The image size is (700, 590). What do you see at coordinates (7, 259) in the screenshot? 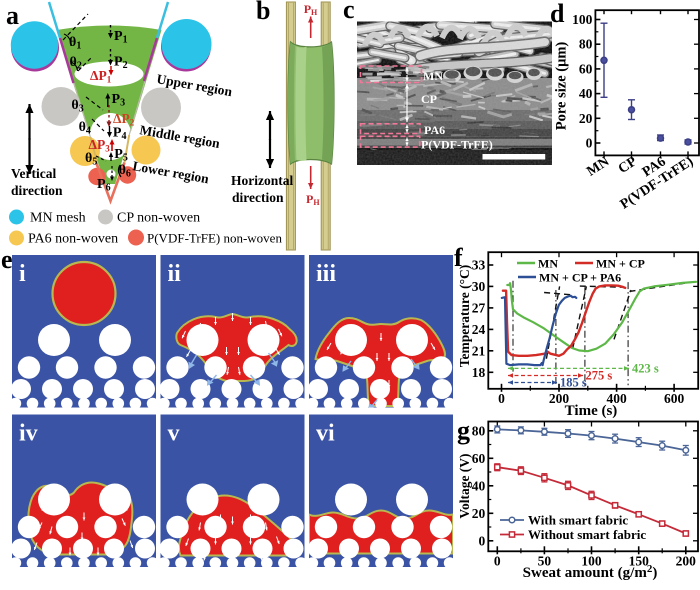
I see `svg-text: e` at bounding box center [7, 259].